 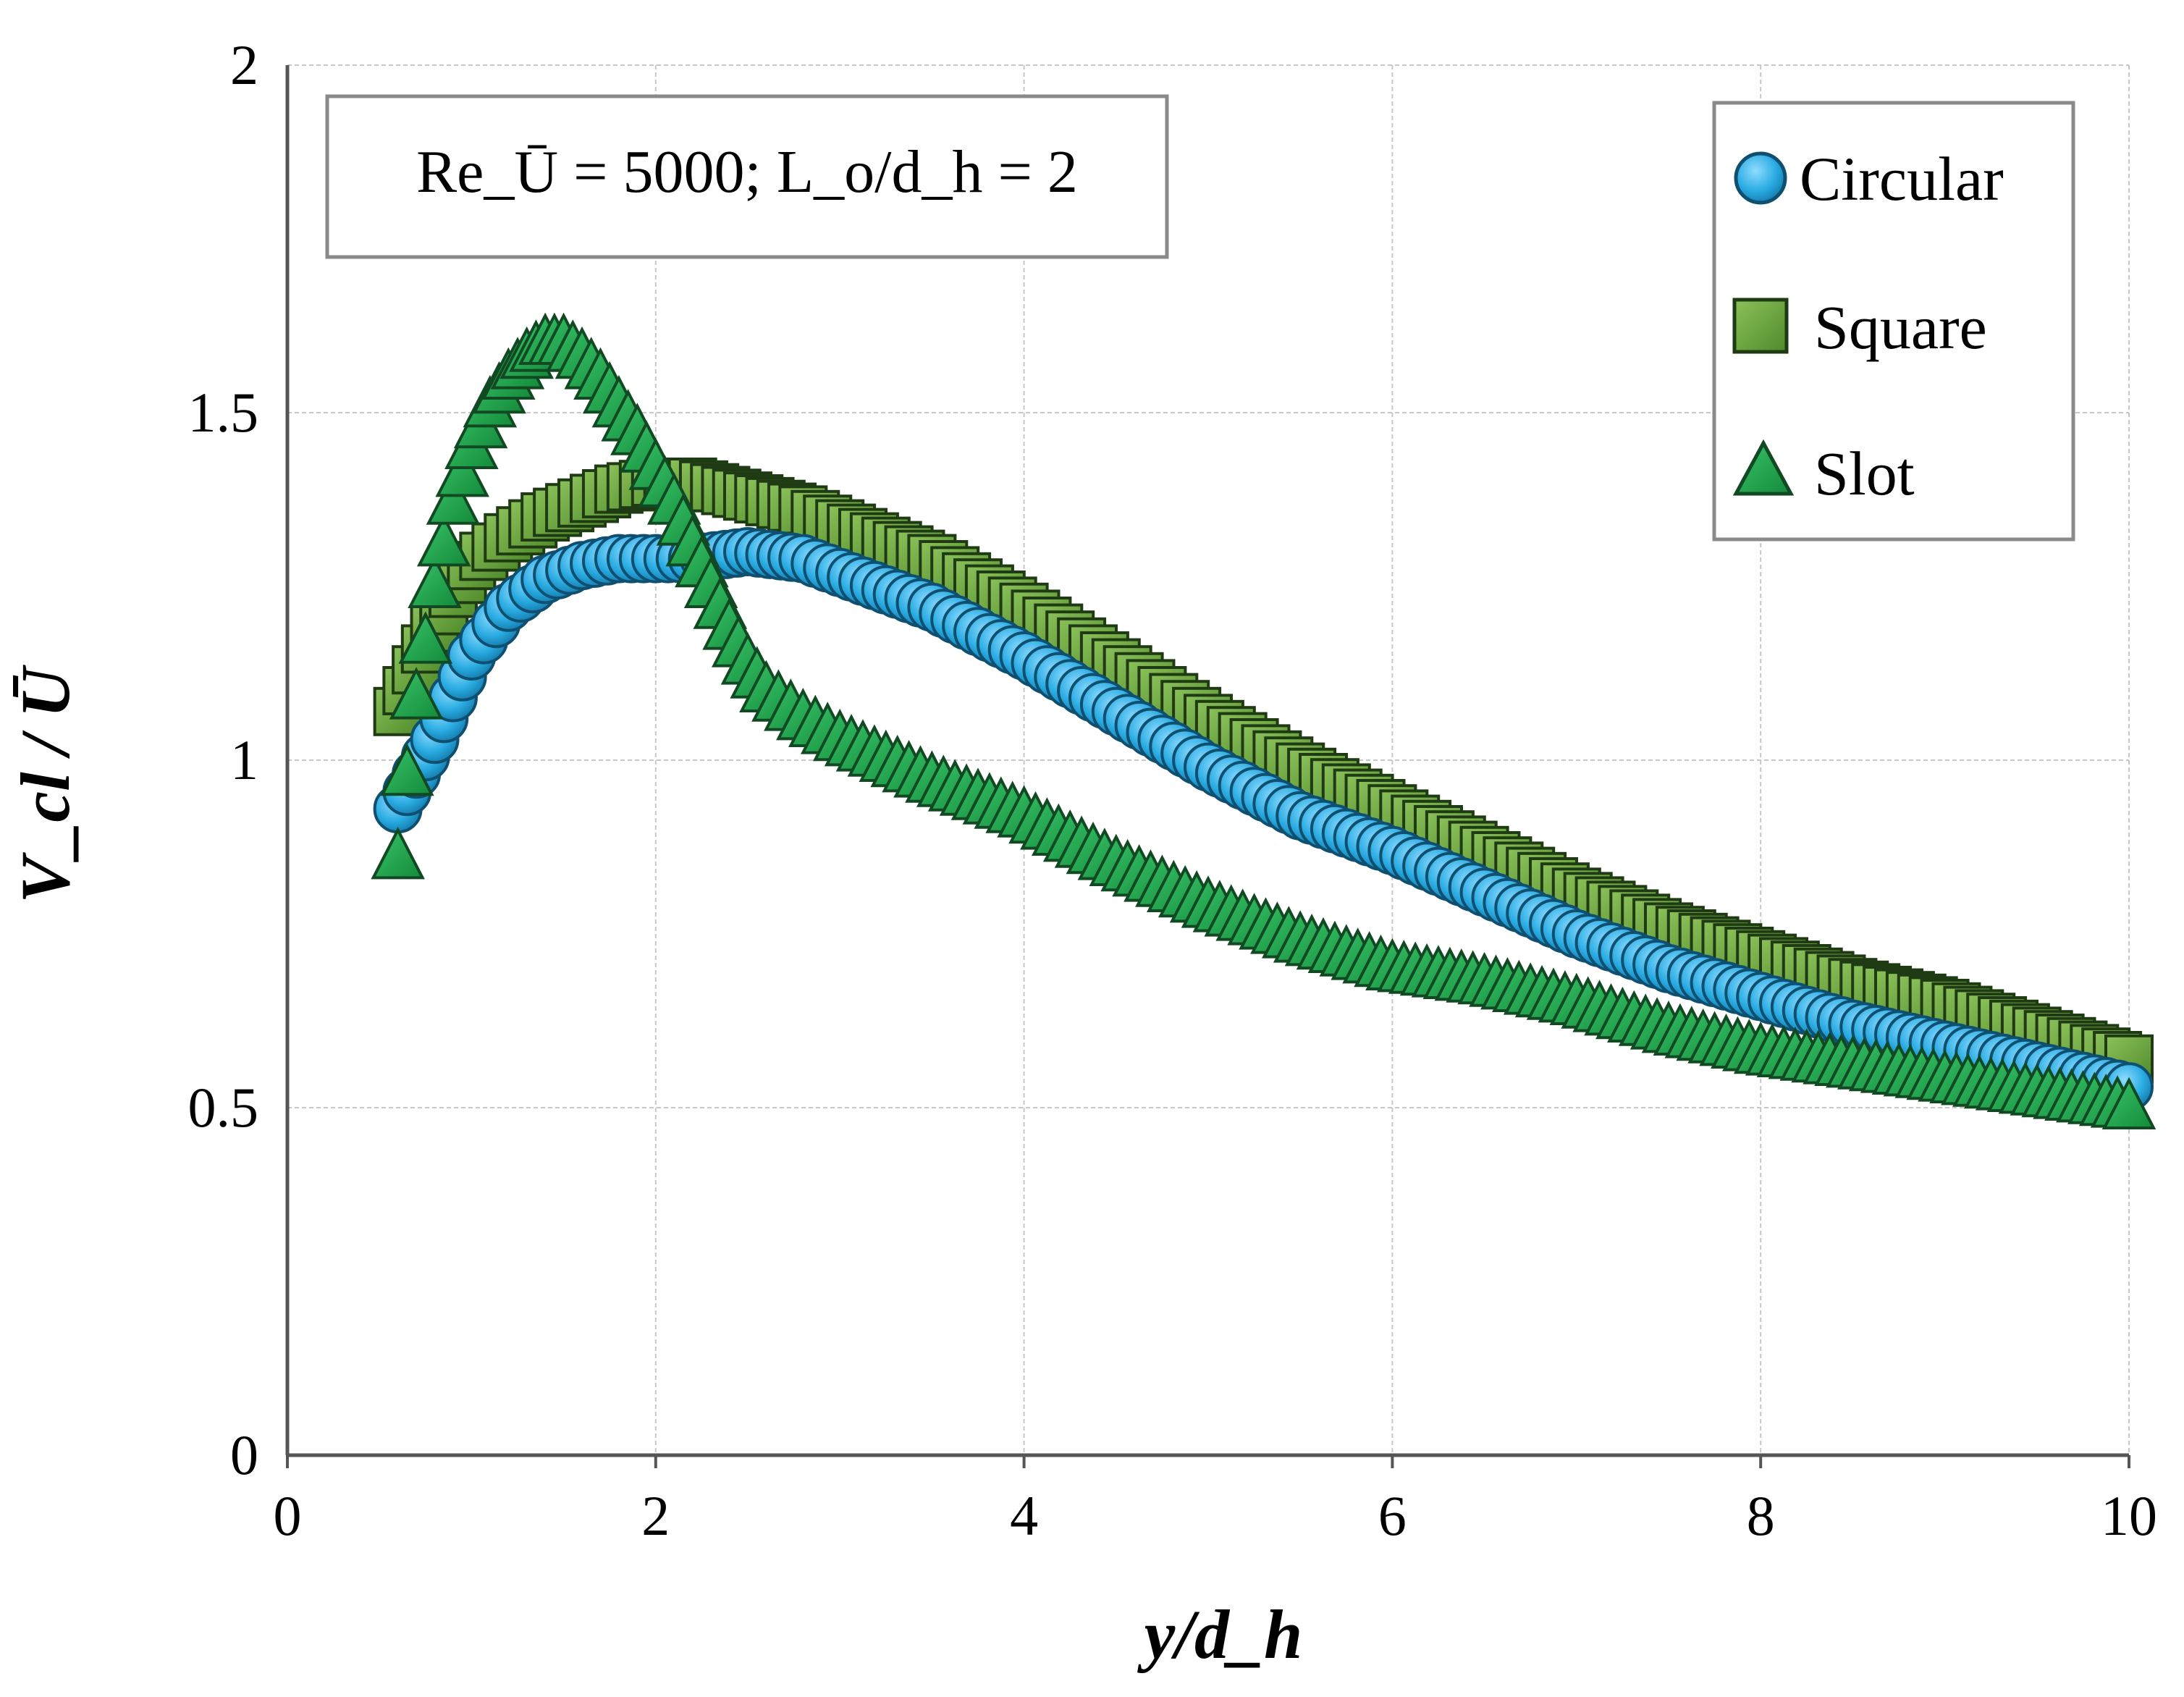 I want to click on x-tick-label: 6, so click(x=1392, y=1516).